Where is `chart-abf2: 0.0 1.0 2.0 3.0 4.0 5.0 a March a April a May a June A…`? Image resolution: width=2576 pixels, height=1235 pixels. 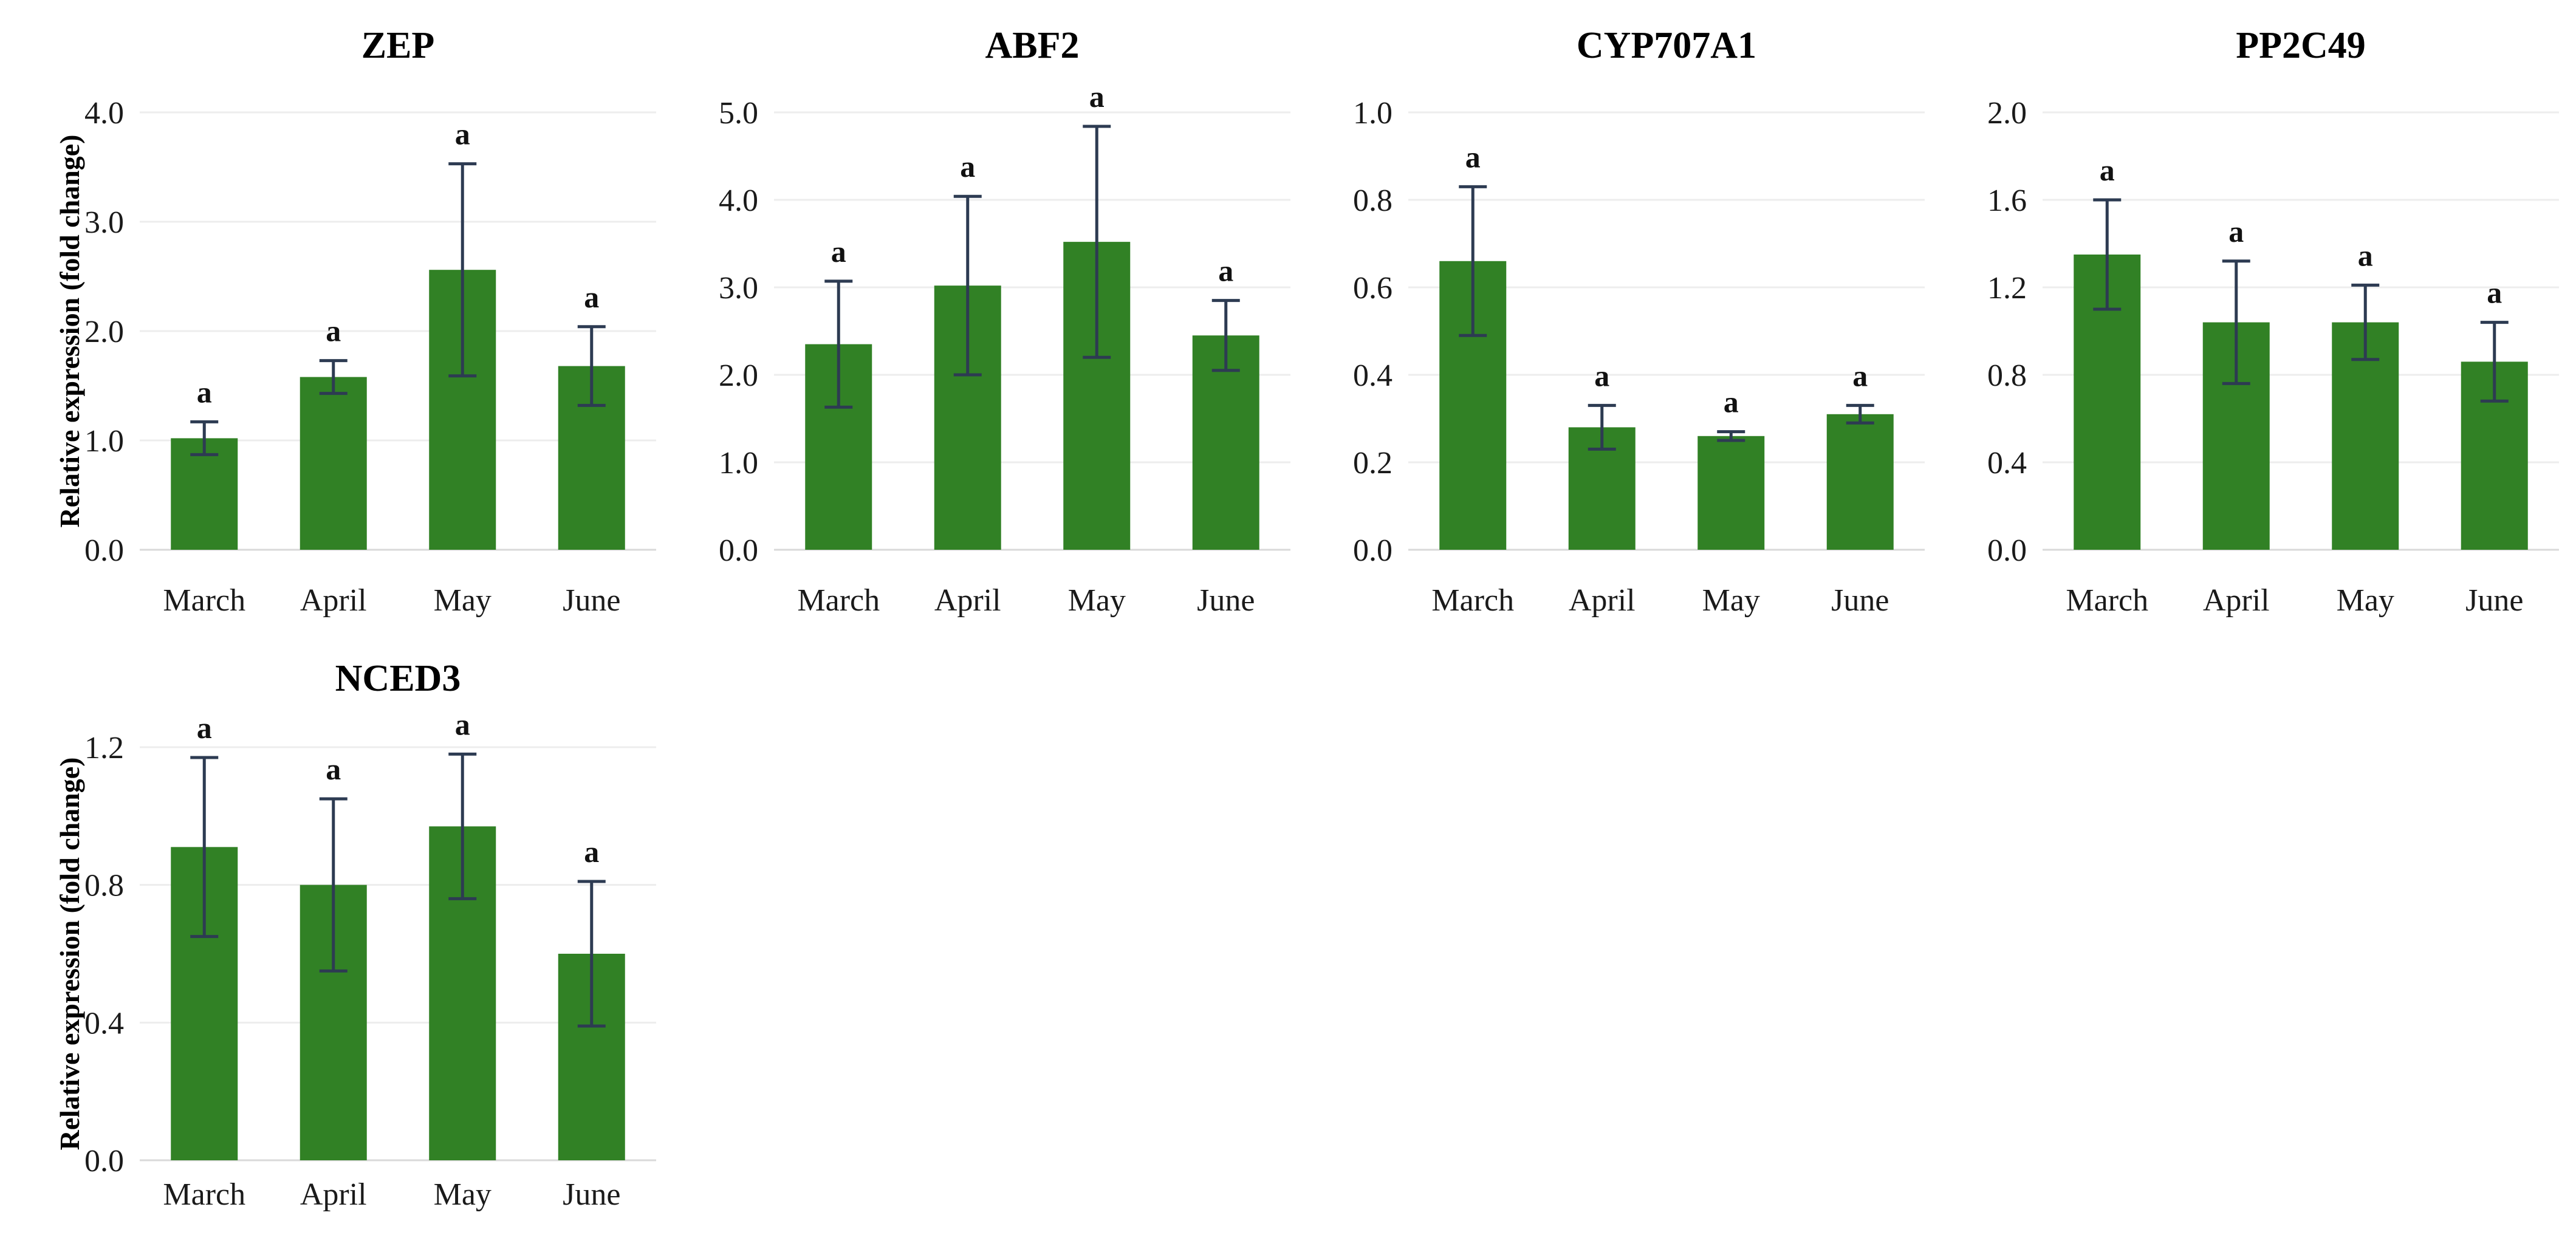 chart-abf2: 0.0 1.0 2.0 3.0 4.0 5.0 a March a April a May a June A… is located at coordinates (993, 322).